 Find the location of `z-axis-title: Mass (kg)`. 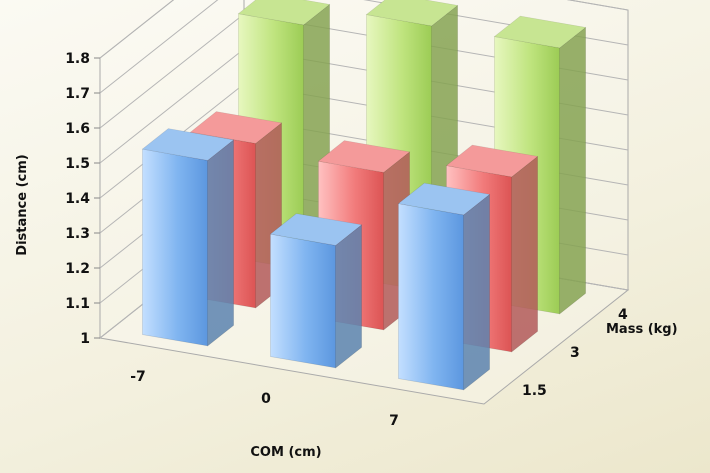

z-axis-title: Mass (kg) is located at coordinates (642, 329).